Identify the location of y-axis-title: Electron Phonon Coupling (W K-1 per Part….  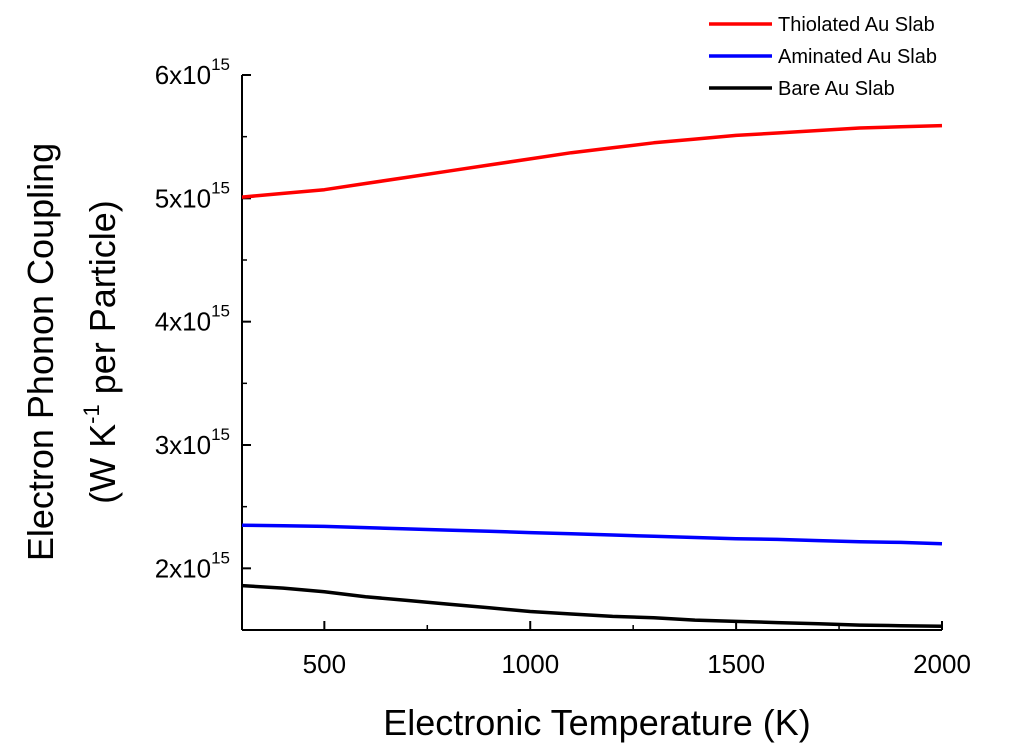
(71, 352).